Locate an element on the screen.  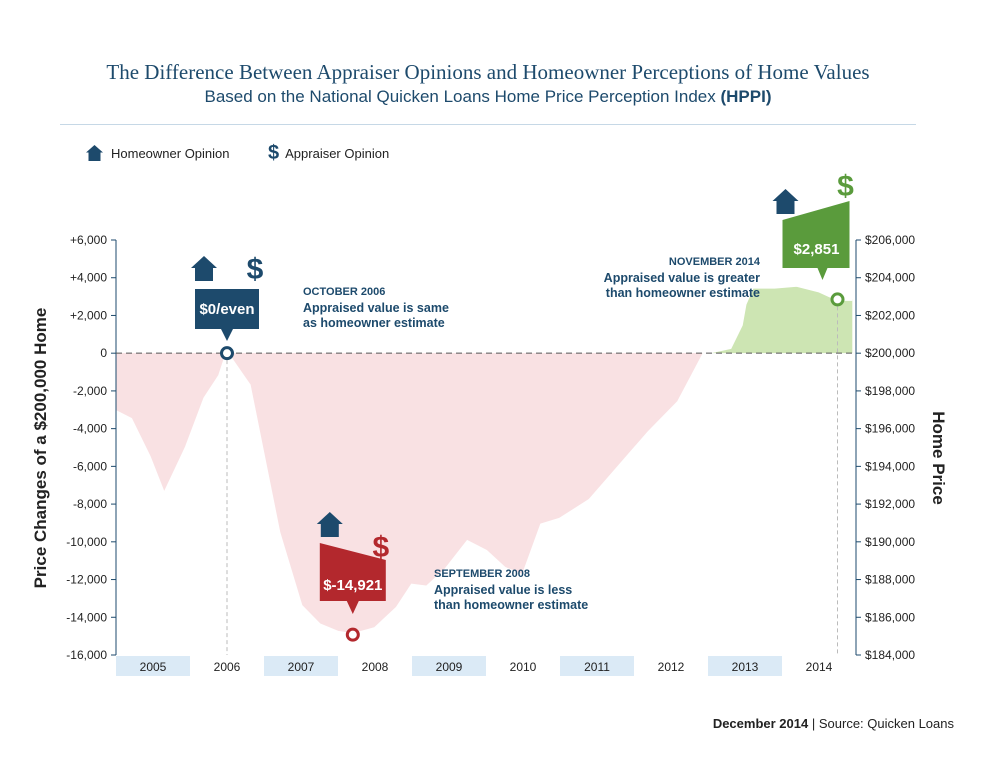
y2-tick-label: $206,000 is located at coordinates (890, 240).